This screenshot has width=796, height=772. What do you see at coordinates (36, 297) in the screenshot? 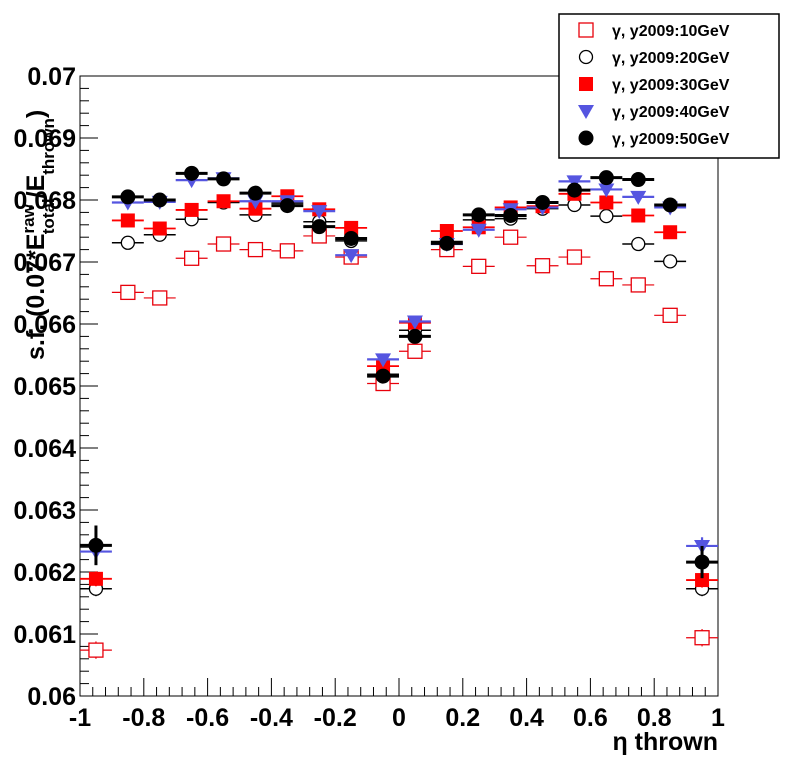
I see `y-axis-title-prefix: s.f. (0.07*E` at bounding box center [36, 297].